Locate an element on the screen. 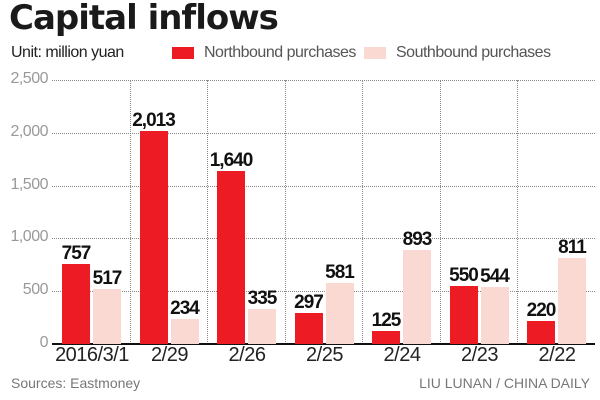 Image resolution: width=600 pixels, height=400 pixels. y-tick-label: 2,000 is located at coordinates (29, 131).